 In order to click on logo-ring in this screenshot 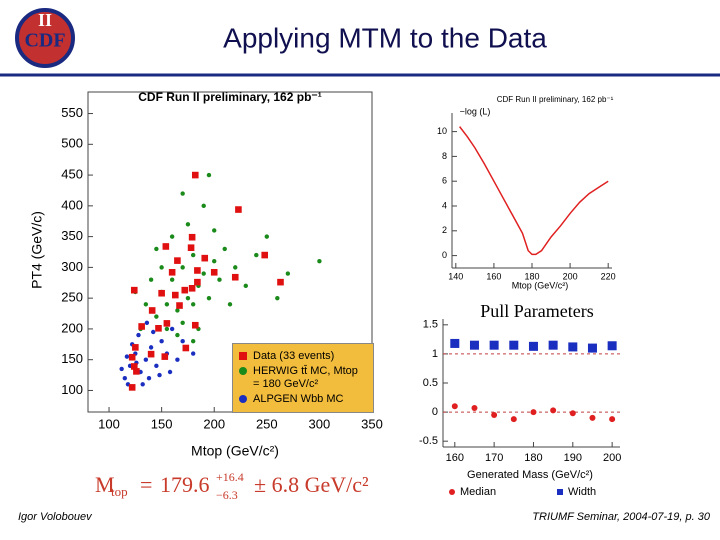, I will do `click(45, 38)`.